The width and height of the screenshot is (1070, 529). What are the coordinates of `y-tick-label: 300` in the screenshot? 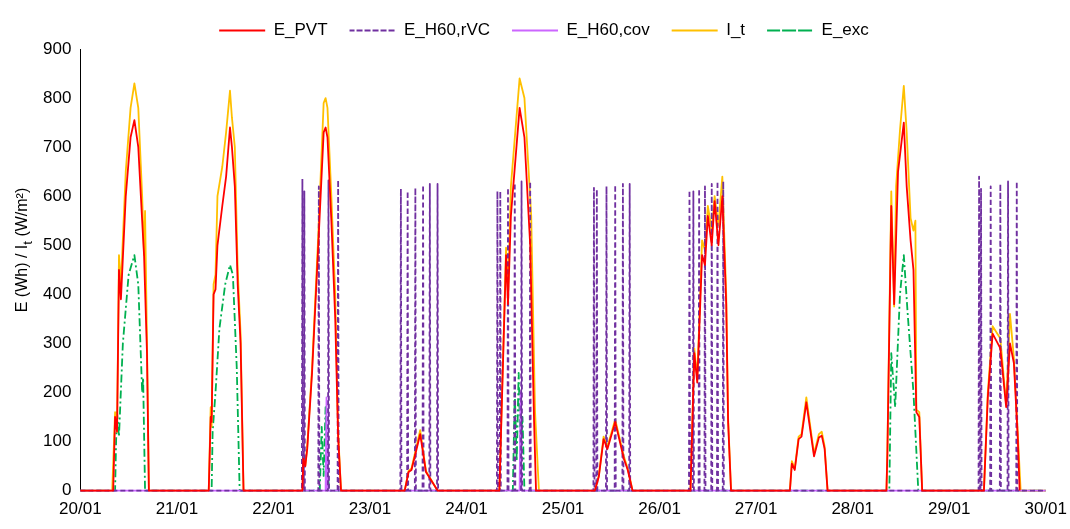 It's located at (57, 343).